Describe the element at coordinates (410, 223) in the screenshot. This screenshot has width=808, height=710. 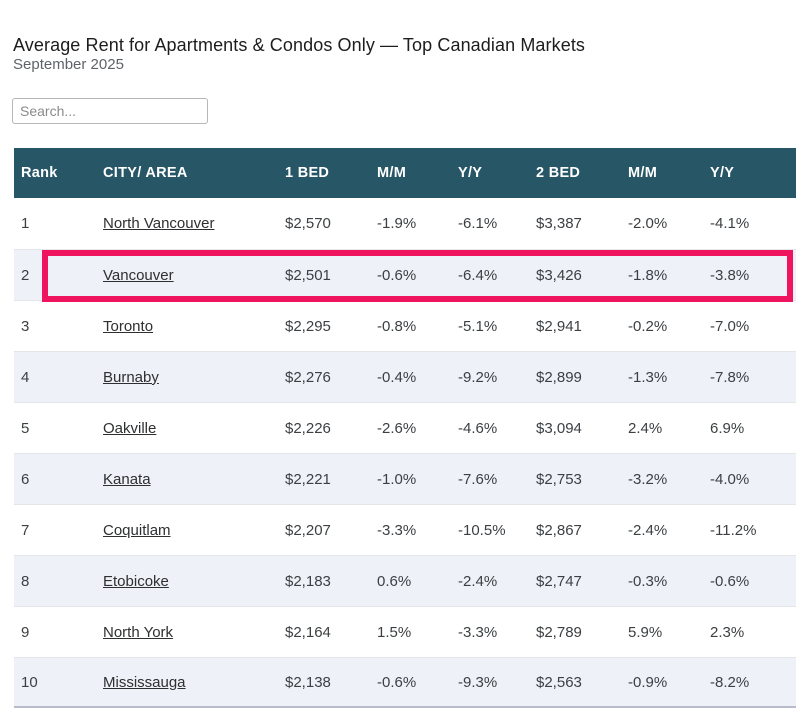
I see `one-bed-mm-cell: -1.9%` at that location.